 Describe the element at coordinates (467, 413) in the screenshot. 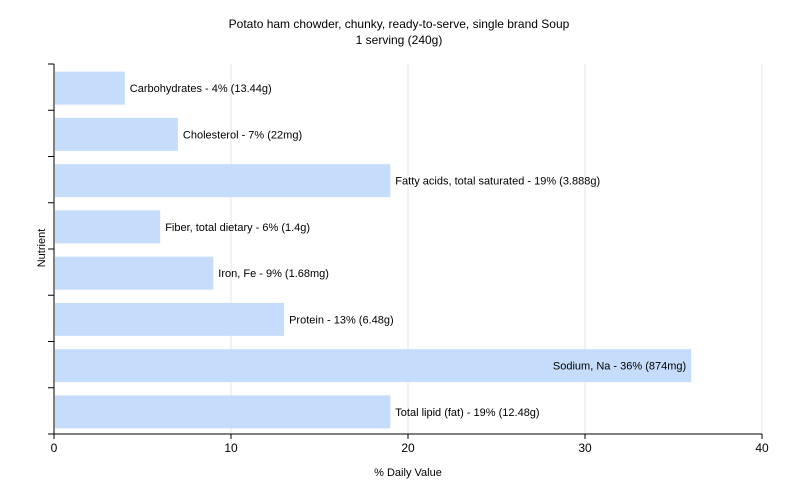

I see `bar-label-7: Total lipid (fat) - 19% (12.48g)` at that location.